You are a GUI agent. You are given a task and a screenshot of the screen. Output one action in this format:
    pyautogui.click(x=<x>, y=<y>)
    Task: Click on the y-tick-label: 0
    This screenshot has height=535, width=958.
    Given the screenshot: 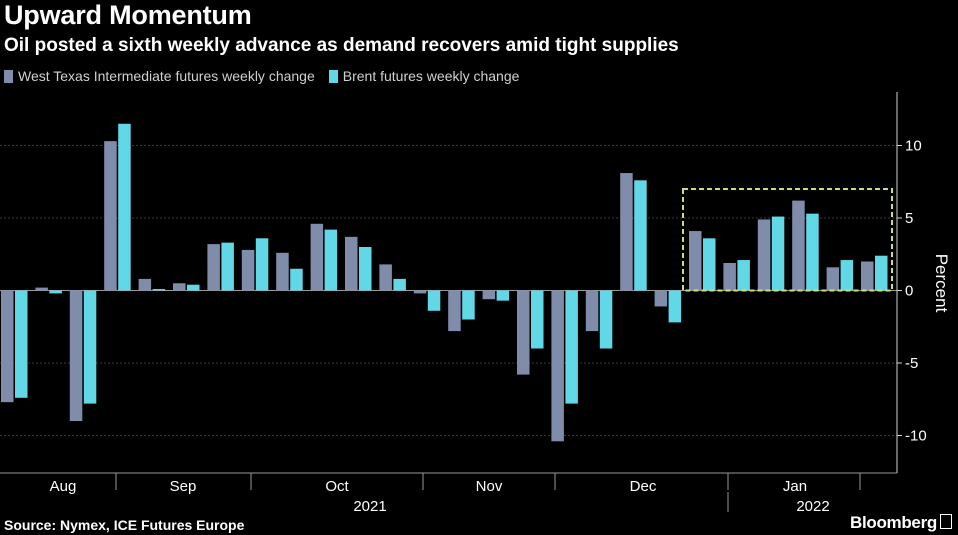 What is the action you would take?
    pyautogui.click(x=909, y=291)
    